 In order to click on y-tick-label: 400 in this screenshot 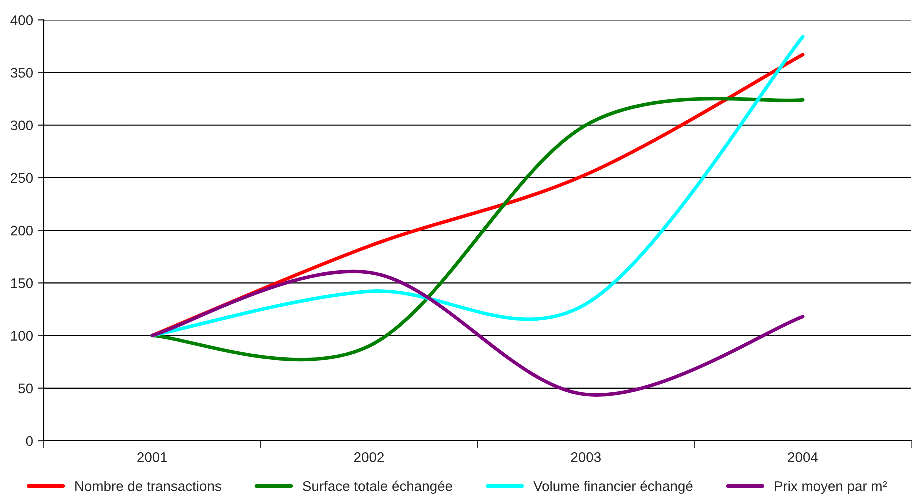, I will do `click(22, 20)`.